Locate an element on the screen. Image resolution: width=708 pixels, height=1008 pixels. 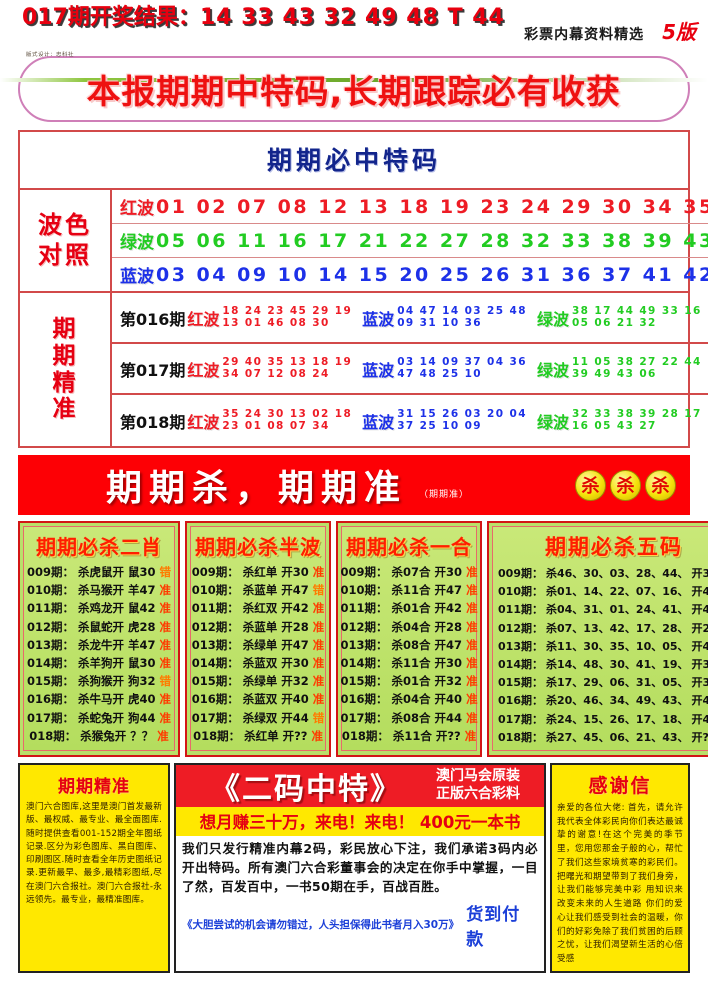
forecast-label-line2: 期 is located at coordinates (65, 355).